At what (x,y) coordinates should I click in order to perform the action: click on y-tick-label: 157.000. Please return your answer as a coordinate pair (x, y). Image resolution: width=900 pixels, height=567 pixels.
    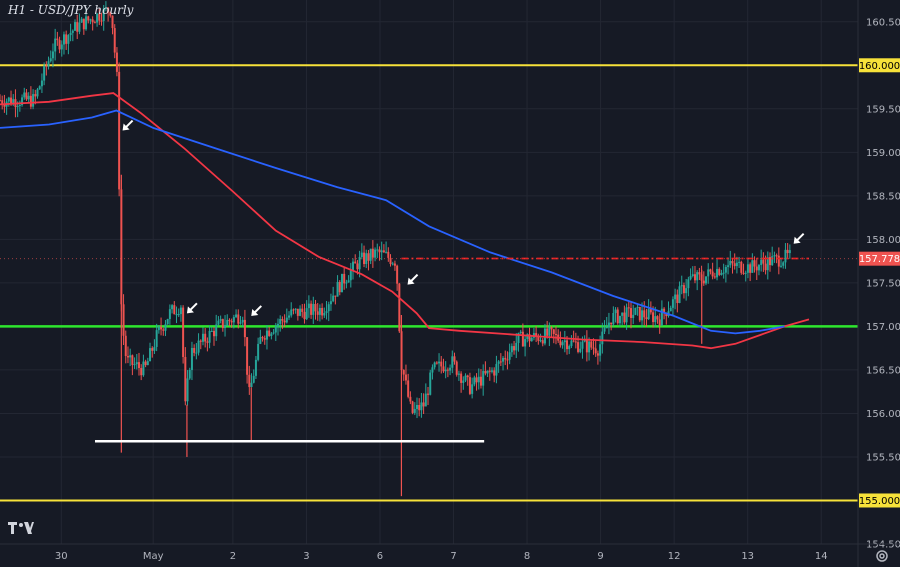
    Looking at the image, I should click on (883, 327).